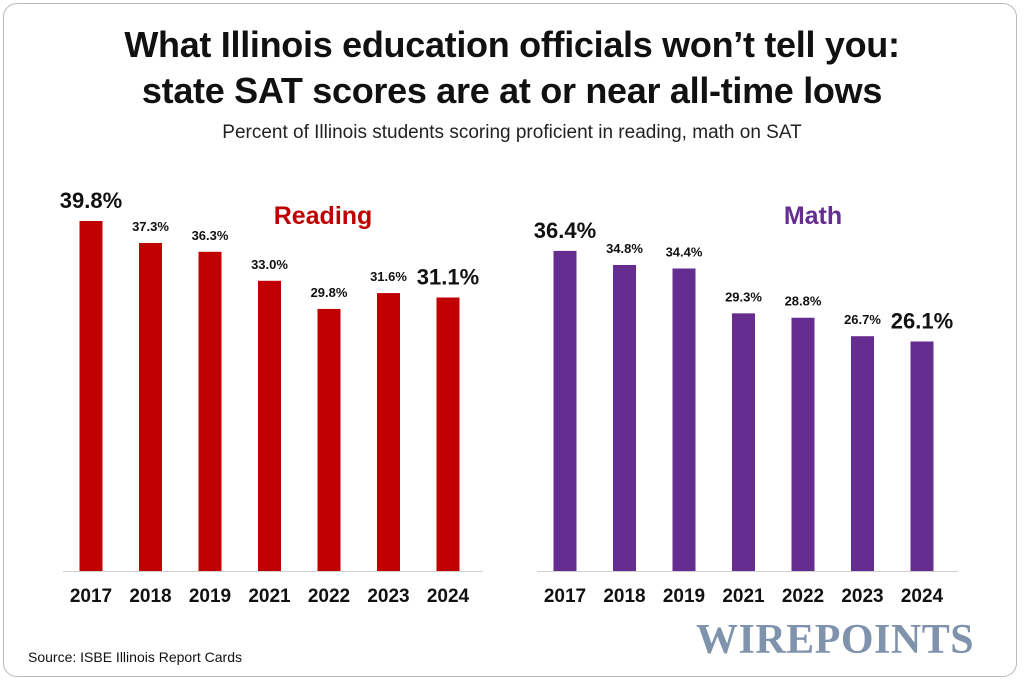 This screenshot has height=683, width=1024. What do you see at coordinates (329, 596) in the screenshot?
I see `reading-tick-2022: 2022` at bounding box center [329, 596].